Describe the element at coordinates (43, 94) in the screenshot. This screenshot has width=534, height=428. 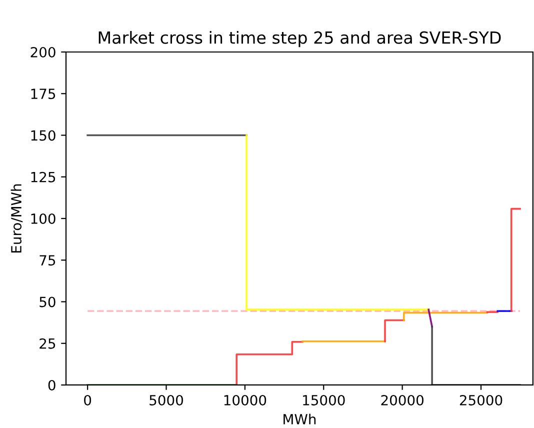
I see `y-tick-label: 175` at that location.